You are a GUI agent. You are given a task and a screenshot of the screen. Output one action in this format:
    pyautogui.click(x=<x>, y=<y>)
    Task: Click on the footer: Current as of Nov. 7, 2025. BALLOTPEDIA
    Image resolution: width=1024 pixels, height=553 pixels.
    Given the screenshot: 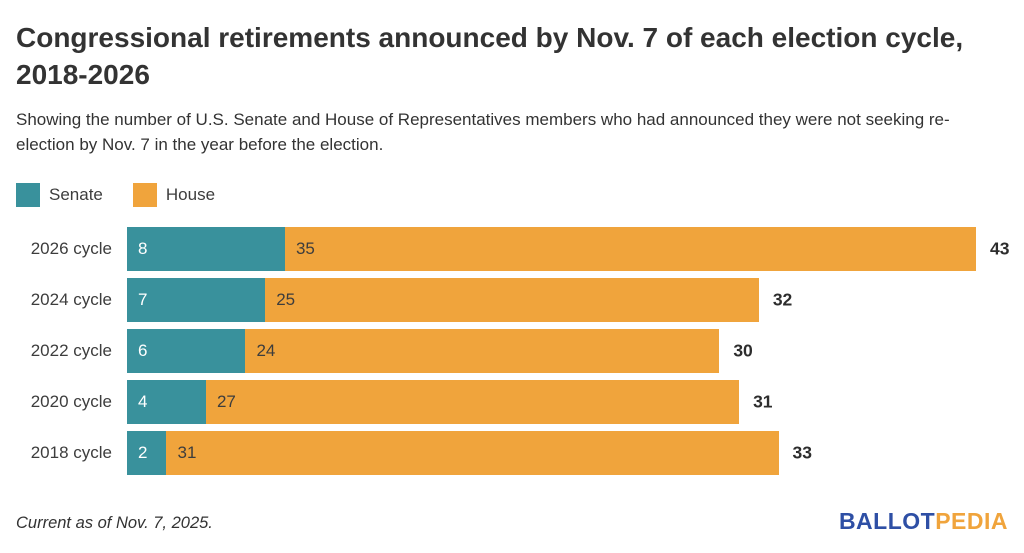 What is the action you would take?
    pyautogui.click(x=512, y=523)
    